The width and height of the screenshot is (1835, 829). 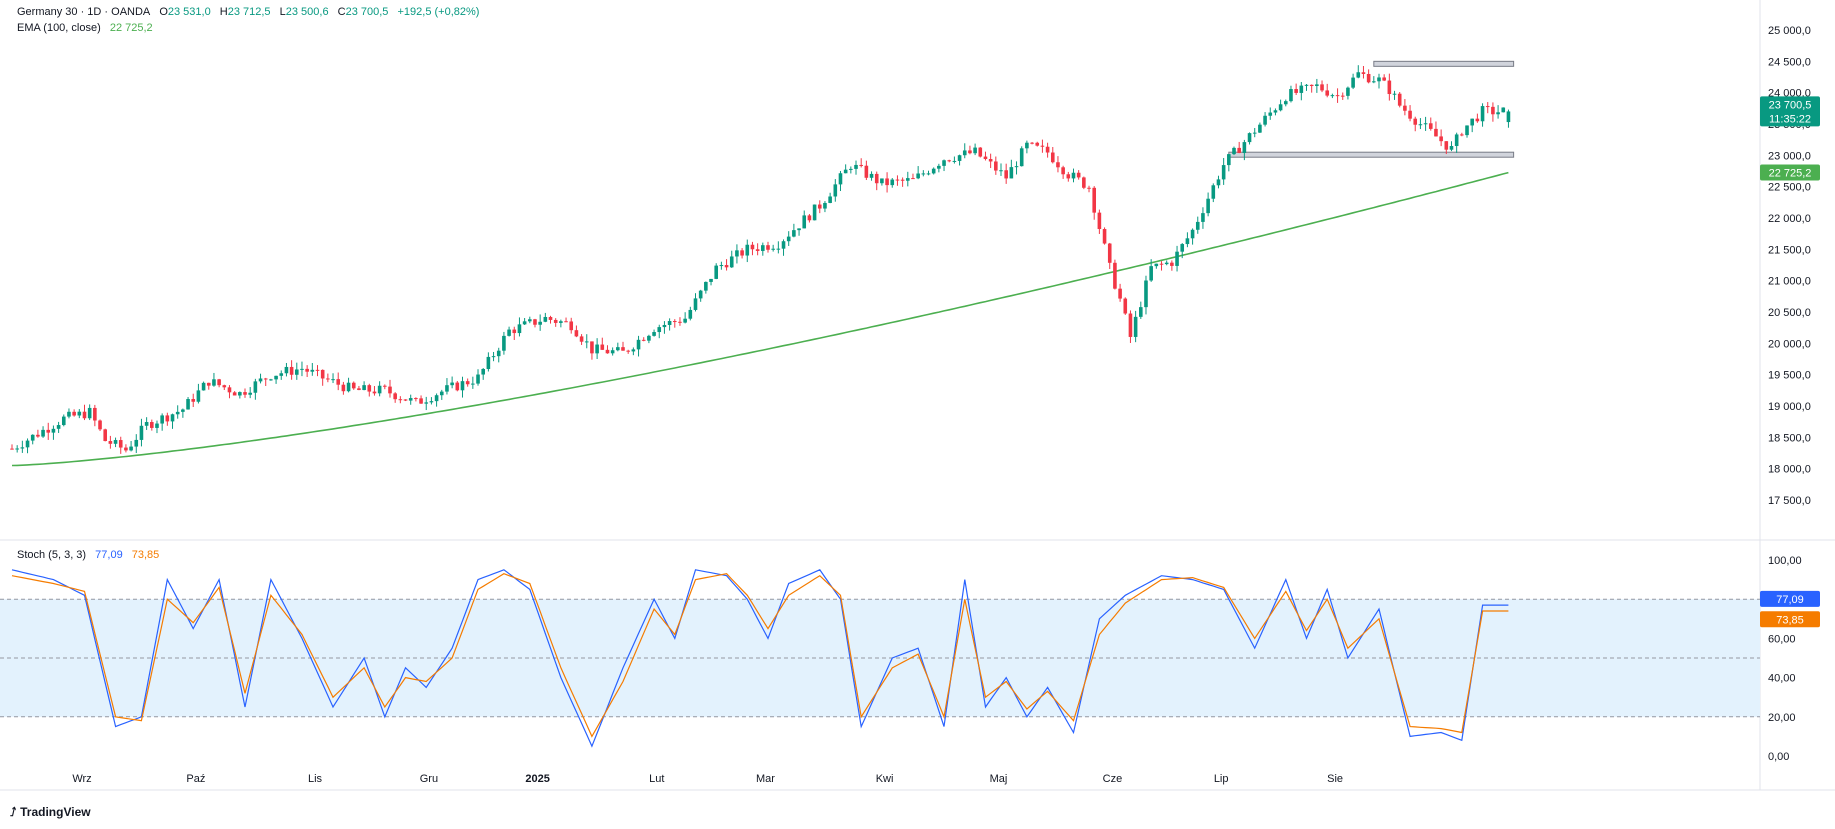 What do you see at coordinates (91, 555) in the screenshot?
I see `stoch-legend: Stoch (5, 3, 3) 77,09 73,85` at bounding box center [91, 555].